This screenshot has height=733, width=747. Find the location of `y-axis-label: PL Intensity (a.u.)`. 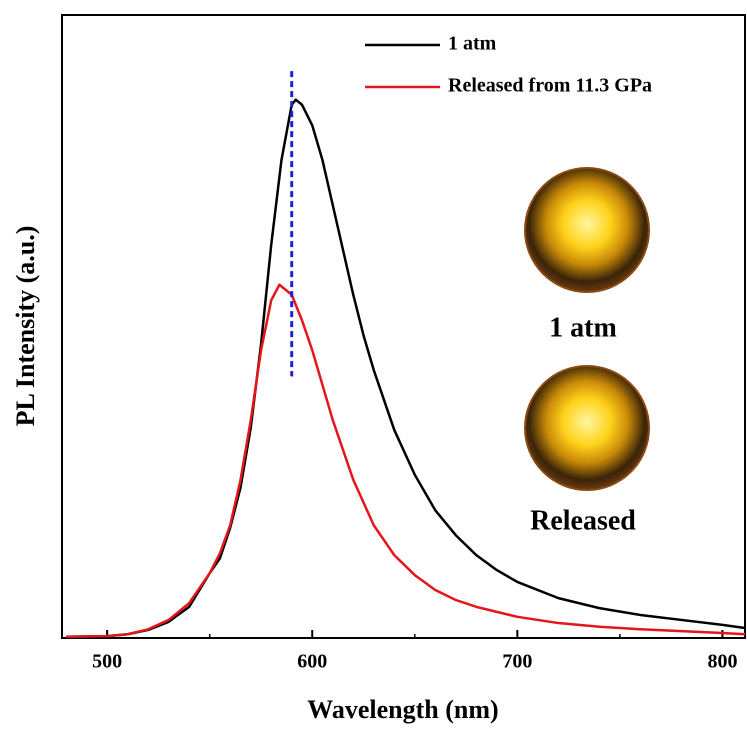

y-axis-label: PL Intensity (a.u.) is located at coordinates (25, 326).